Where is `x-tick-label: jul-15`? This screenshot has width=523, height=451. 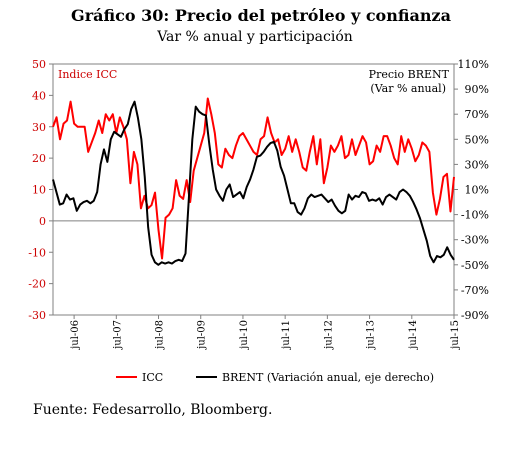 x-tick-label: jul-15 is located at coordinates (455, 335).